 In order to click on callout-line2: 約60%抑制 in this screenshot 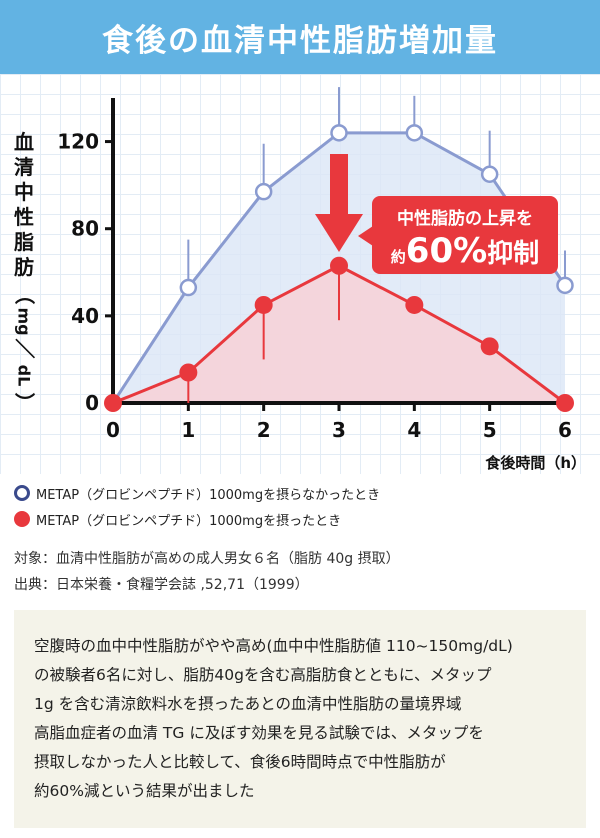, I will do `click(465, 251)`.